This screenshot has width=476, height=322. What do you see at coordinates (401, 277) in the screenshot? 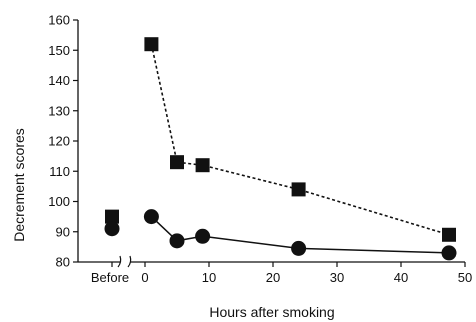
I see `x-tick-label: 40` at bounding box center [401, 277].